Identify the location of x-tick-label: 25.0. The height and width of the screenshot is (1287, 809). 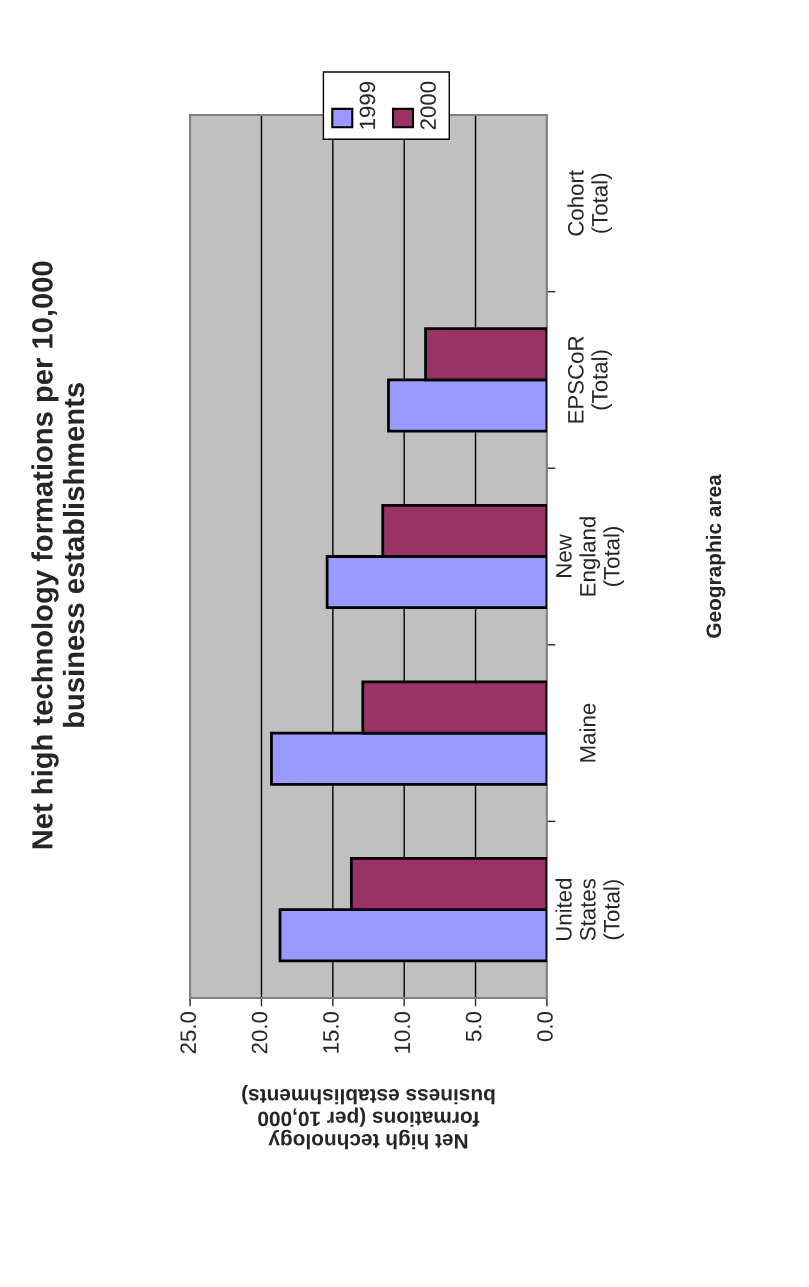
(188, 1033).